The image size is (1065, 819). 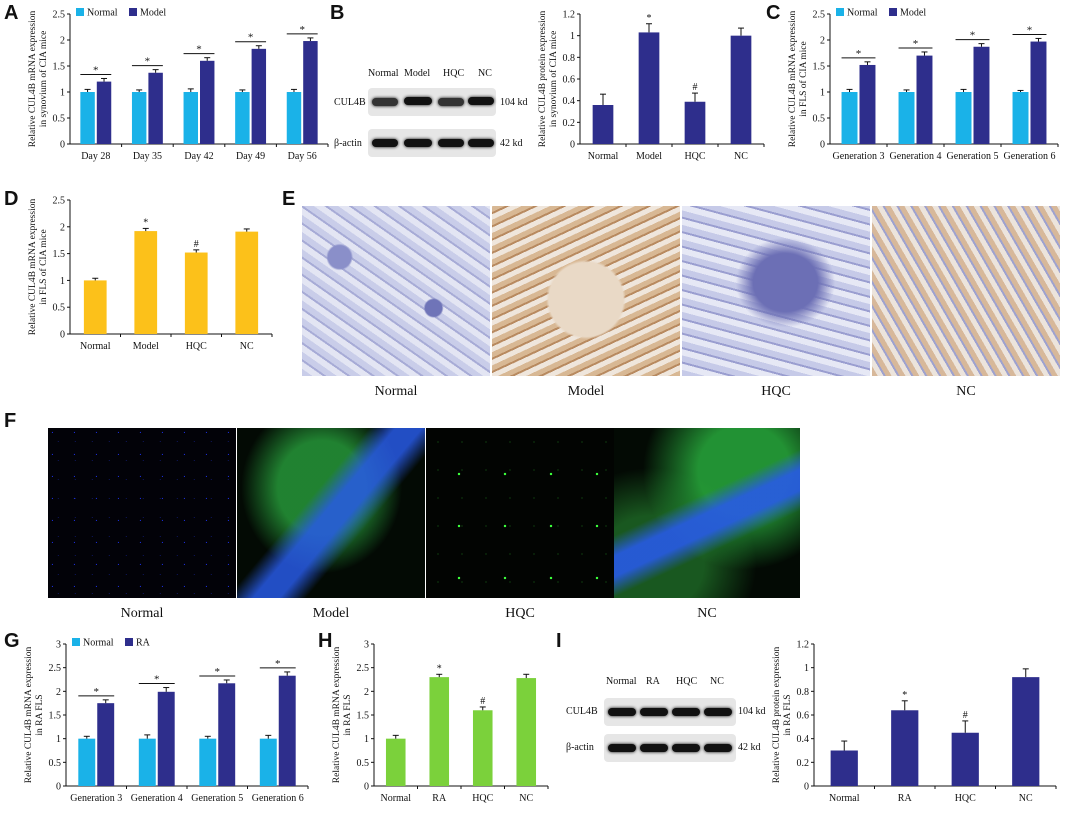 What do you see at coordinates (43, 266) in the screenshot?
I see `y-axis-label-line: in FLS of CIA mice` at bounding box center [43, 266].